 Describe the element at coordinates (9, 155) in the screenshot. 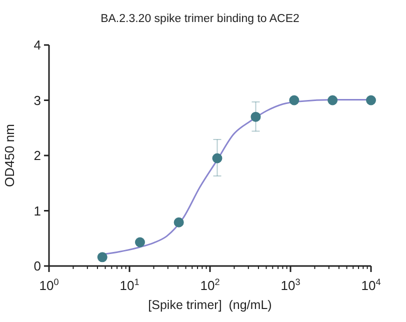

I see `y-axis-title: OD450 nm` at that location.